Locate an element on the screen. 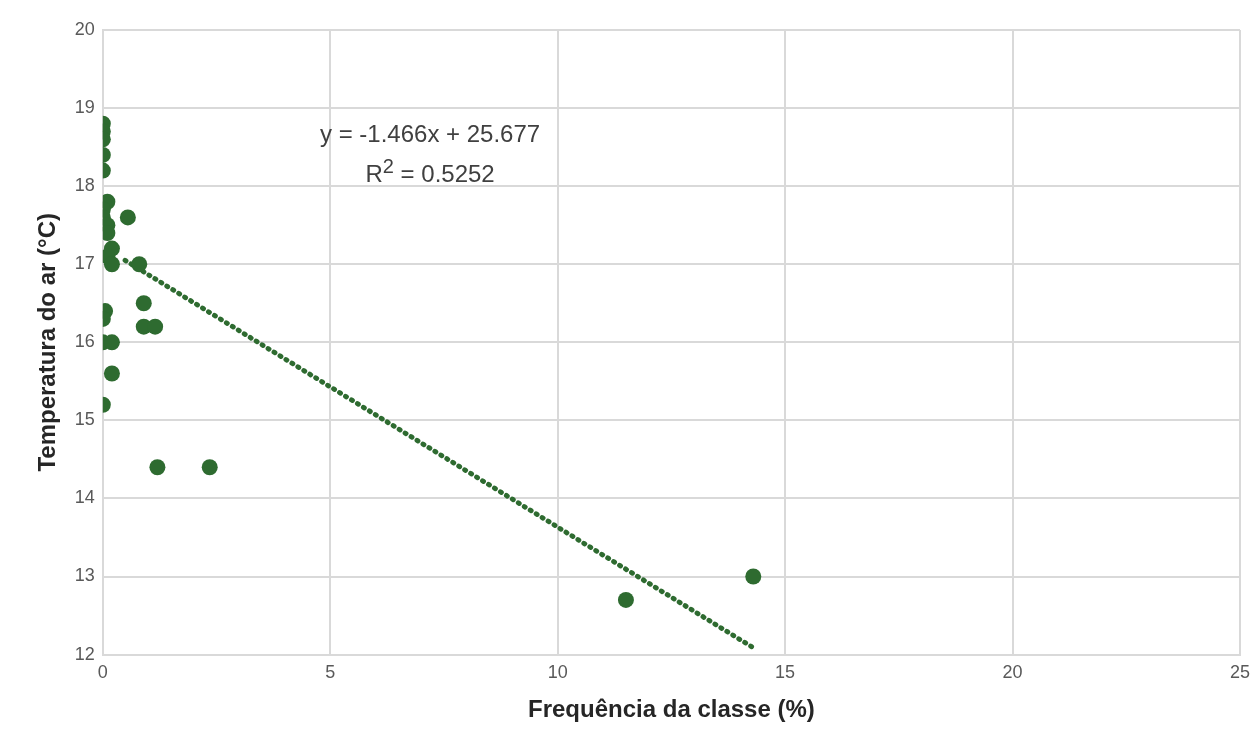  x-axis-title: Frequência da classe (%) is located at coordinates (671, 709).